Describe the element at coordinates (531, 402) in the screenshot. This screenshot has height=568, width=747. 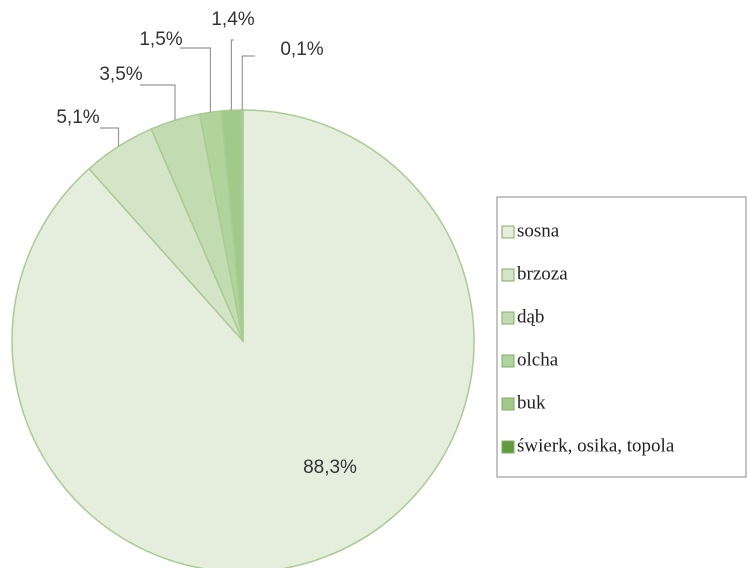
I see `legend-label: buk` at that location.